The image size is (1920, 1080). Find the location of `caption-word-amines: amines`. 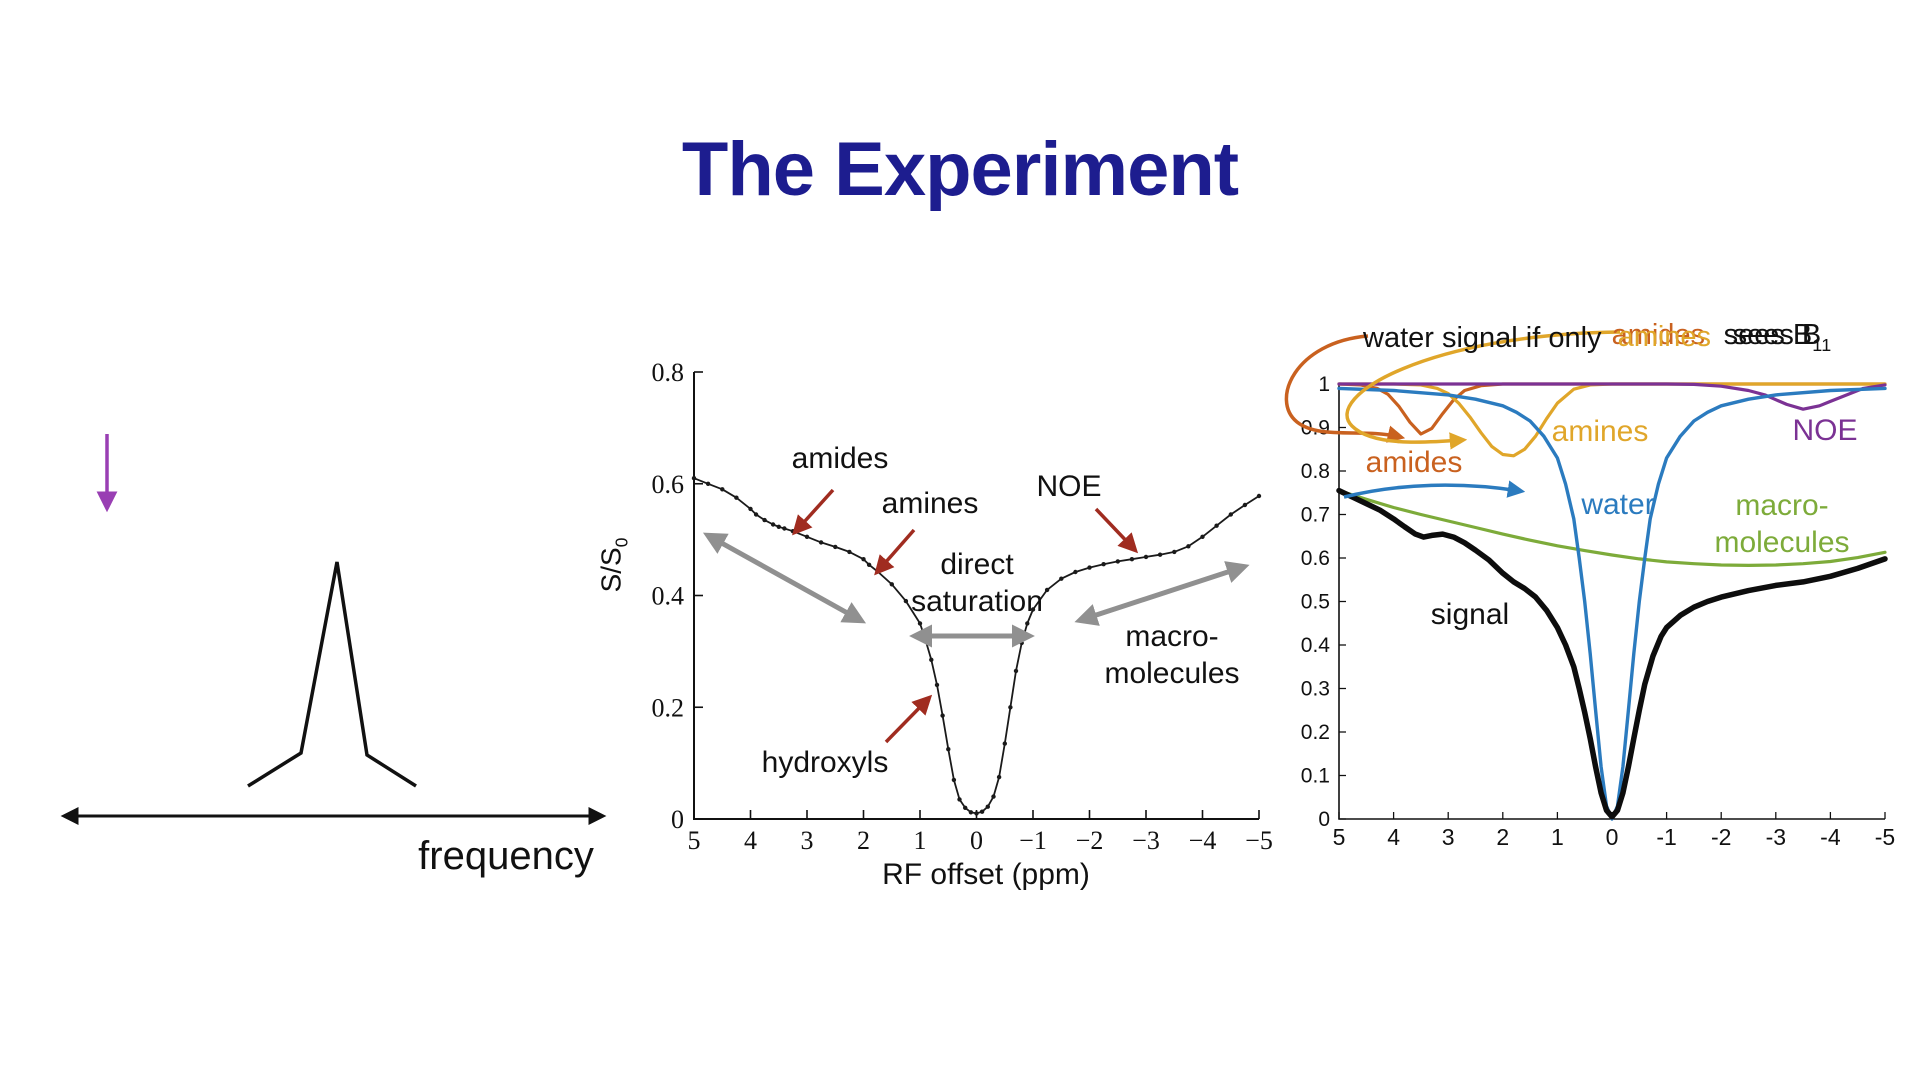

caption-word-amines: amines is located at coordinates (1664, 337).